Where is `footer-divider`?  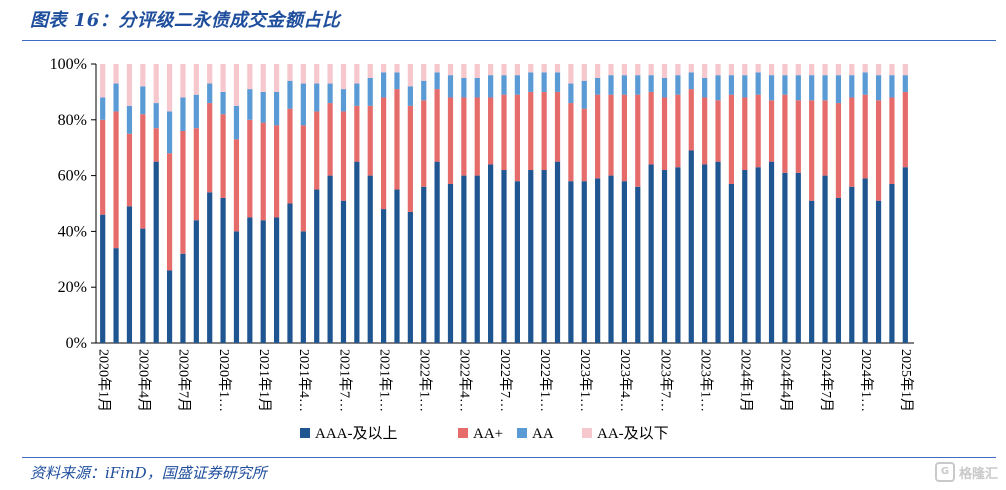
footer-divider is located at coordinates (509, 457).